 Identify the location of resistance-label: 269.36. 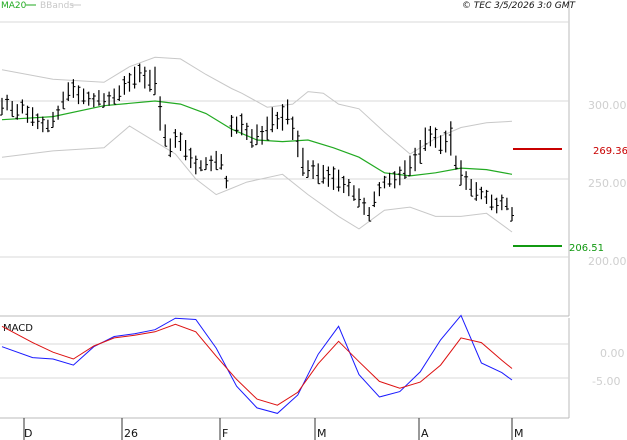
(610, 151).